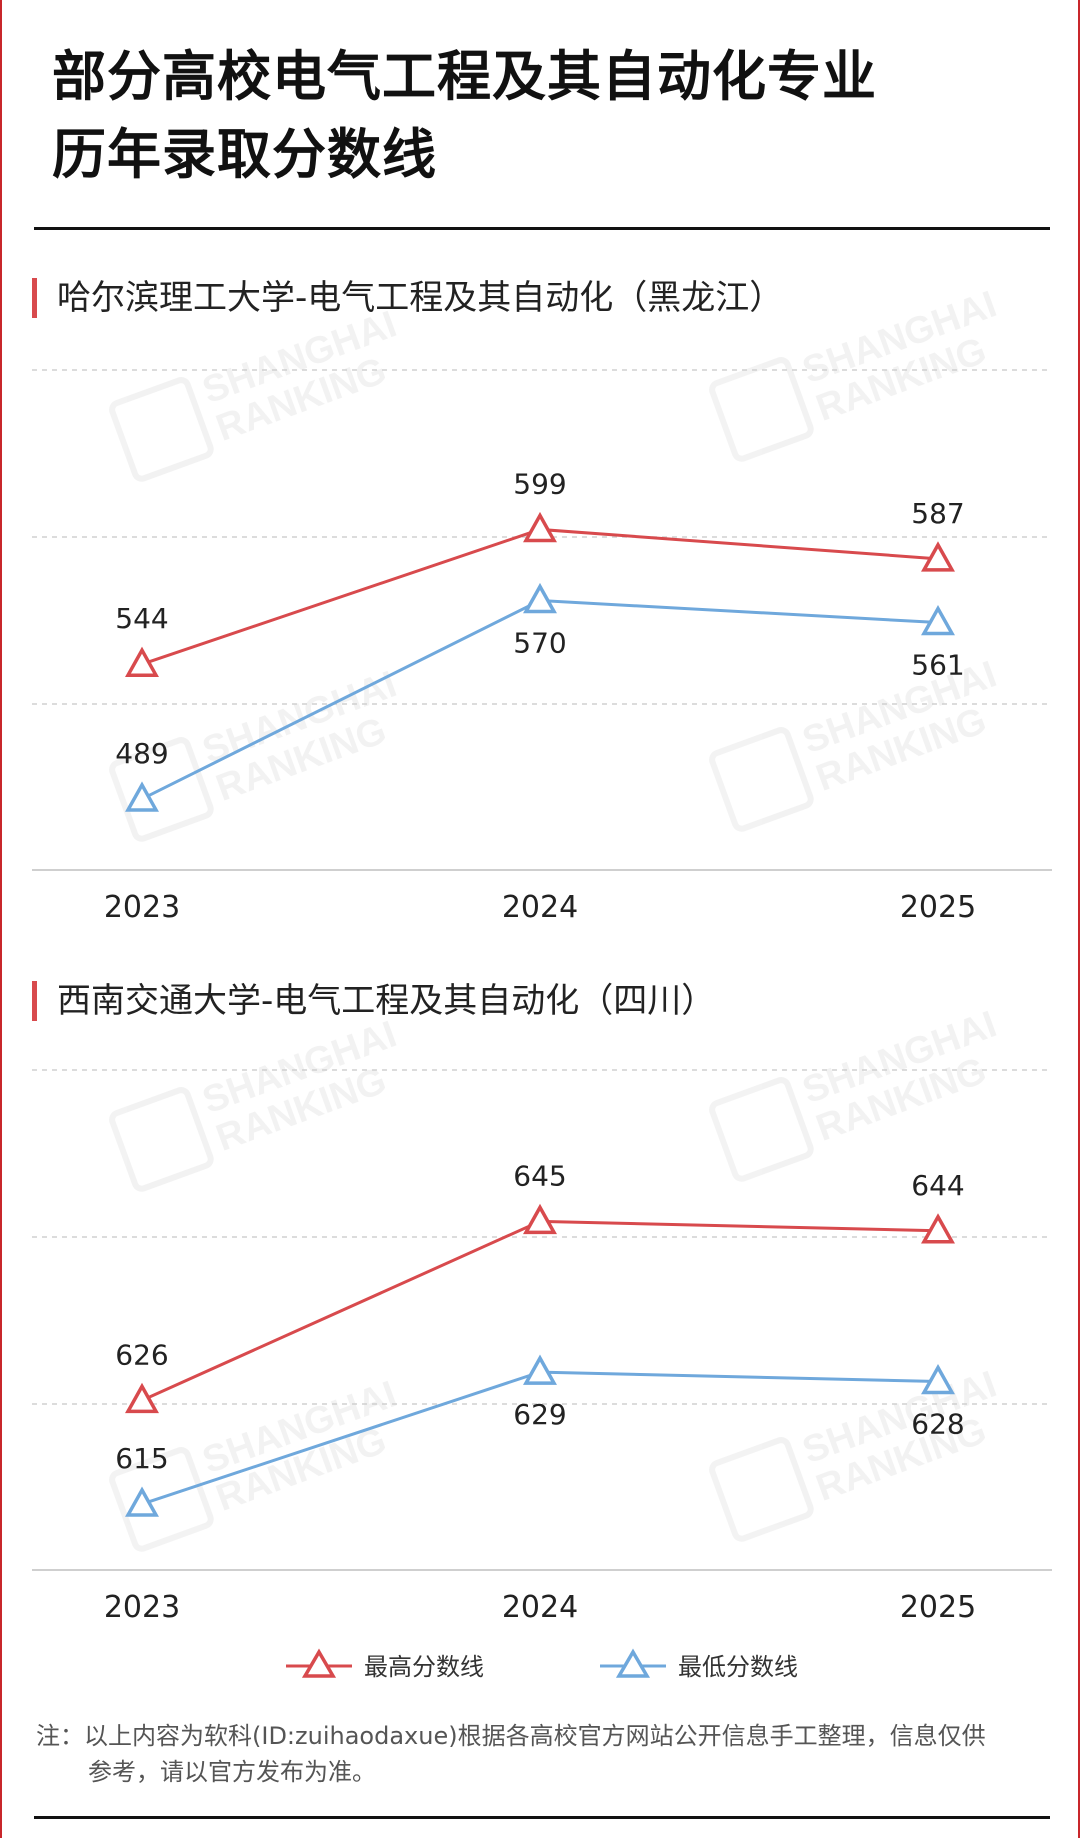 Image resolution: width=1080 pixels, height=1838 pixels. What do you see at coordinates (539, 1175) in the screenshot?
I see `data-label: 645` at bounding box center [539, 1175].